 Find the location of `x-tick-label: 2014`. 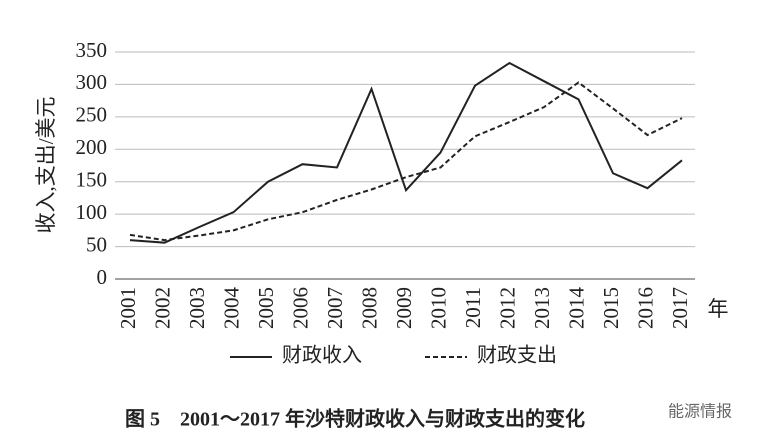

x-tick-label: 2014 is located at coordinates (576, 308).